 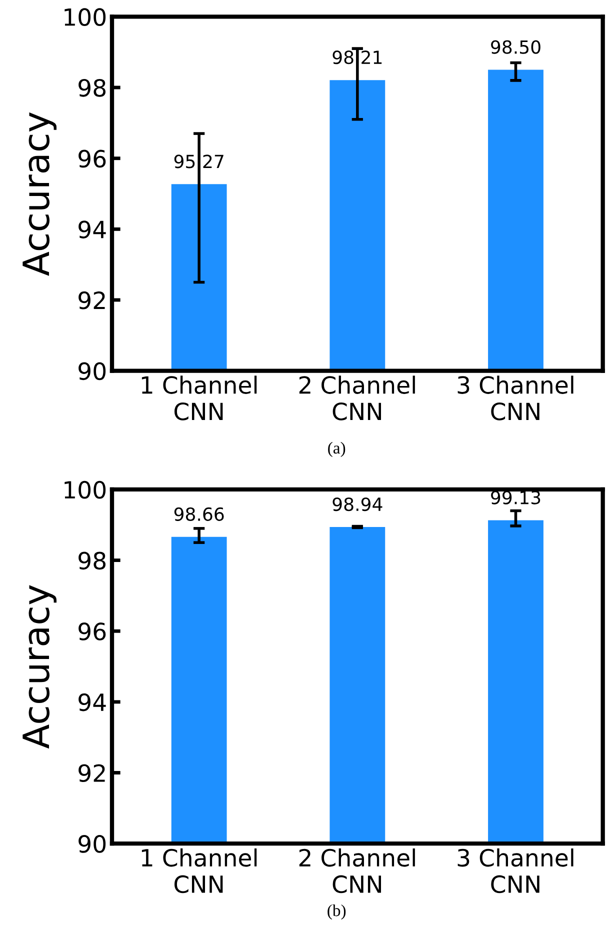 What do you see at coordinates (199, 514) in the screenshot?
I see `data-label: 98.66` at bounding box center [199, 514].